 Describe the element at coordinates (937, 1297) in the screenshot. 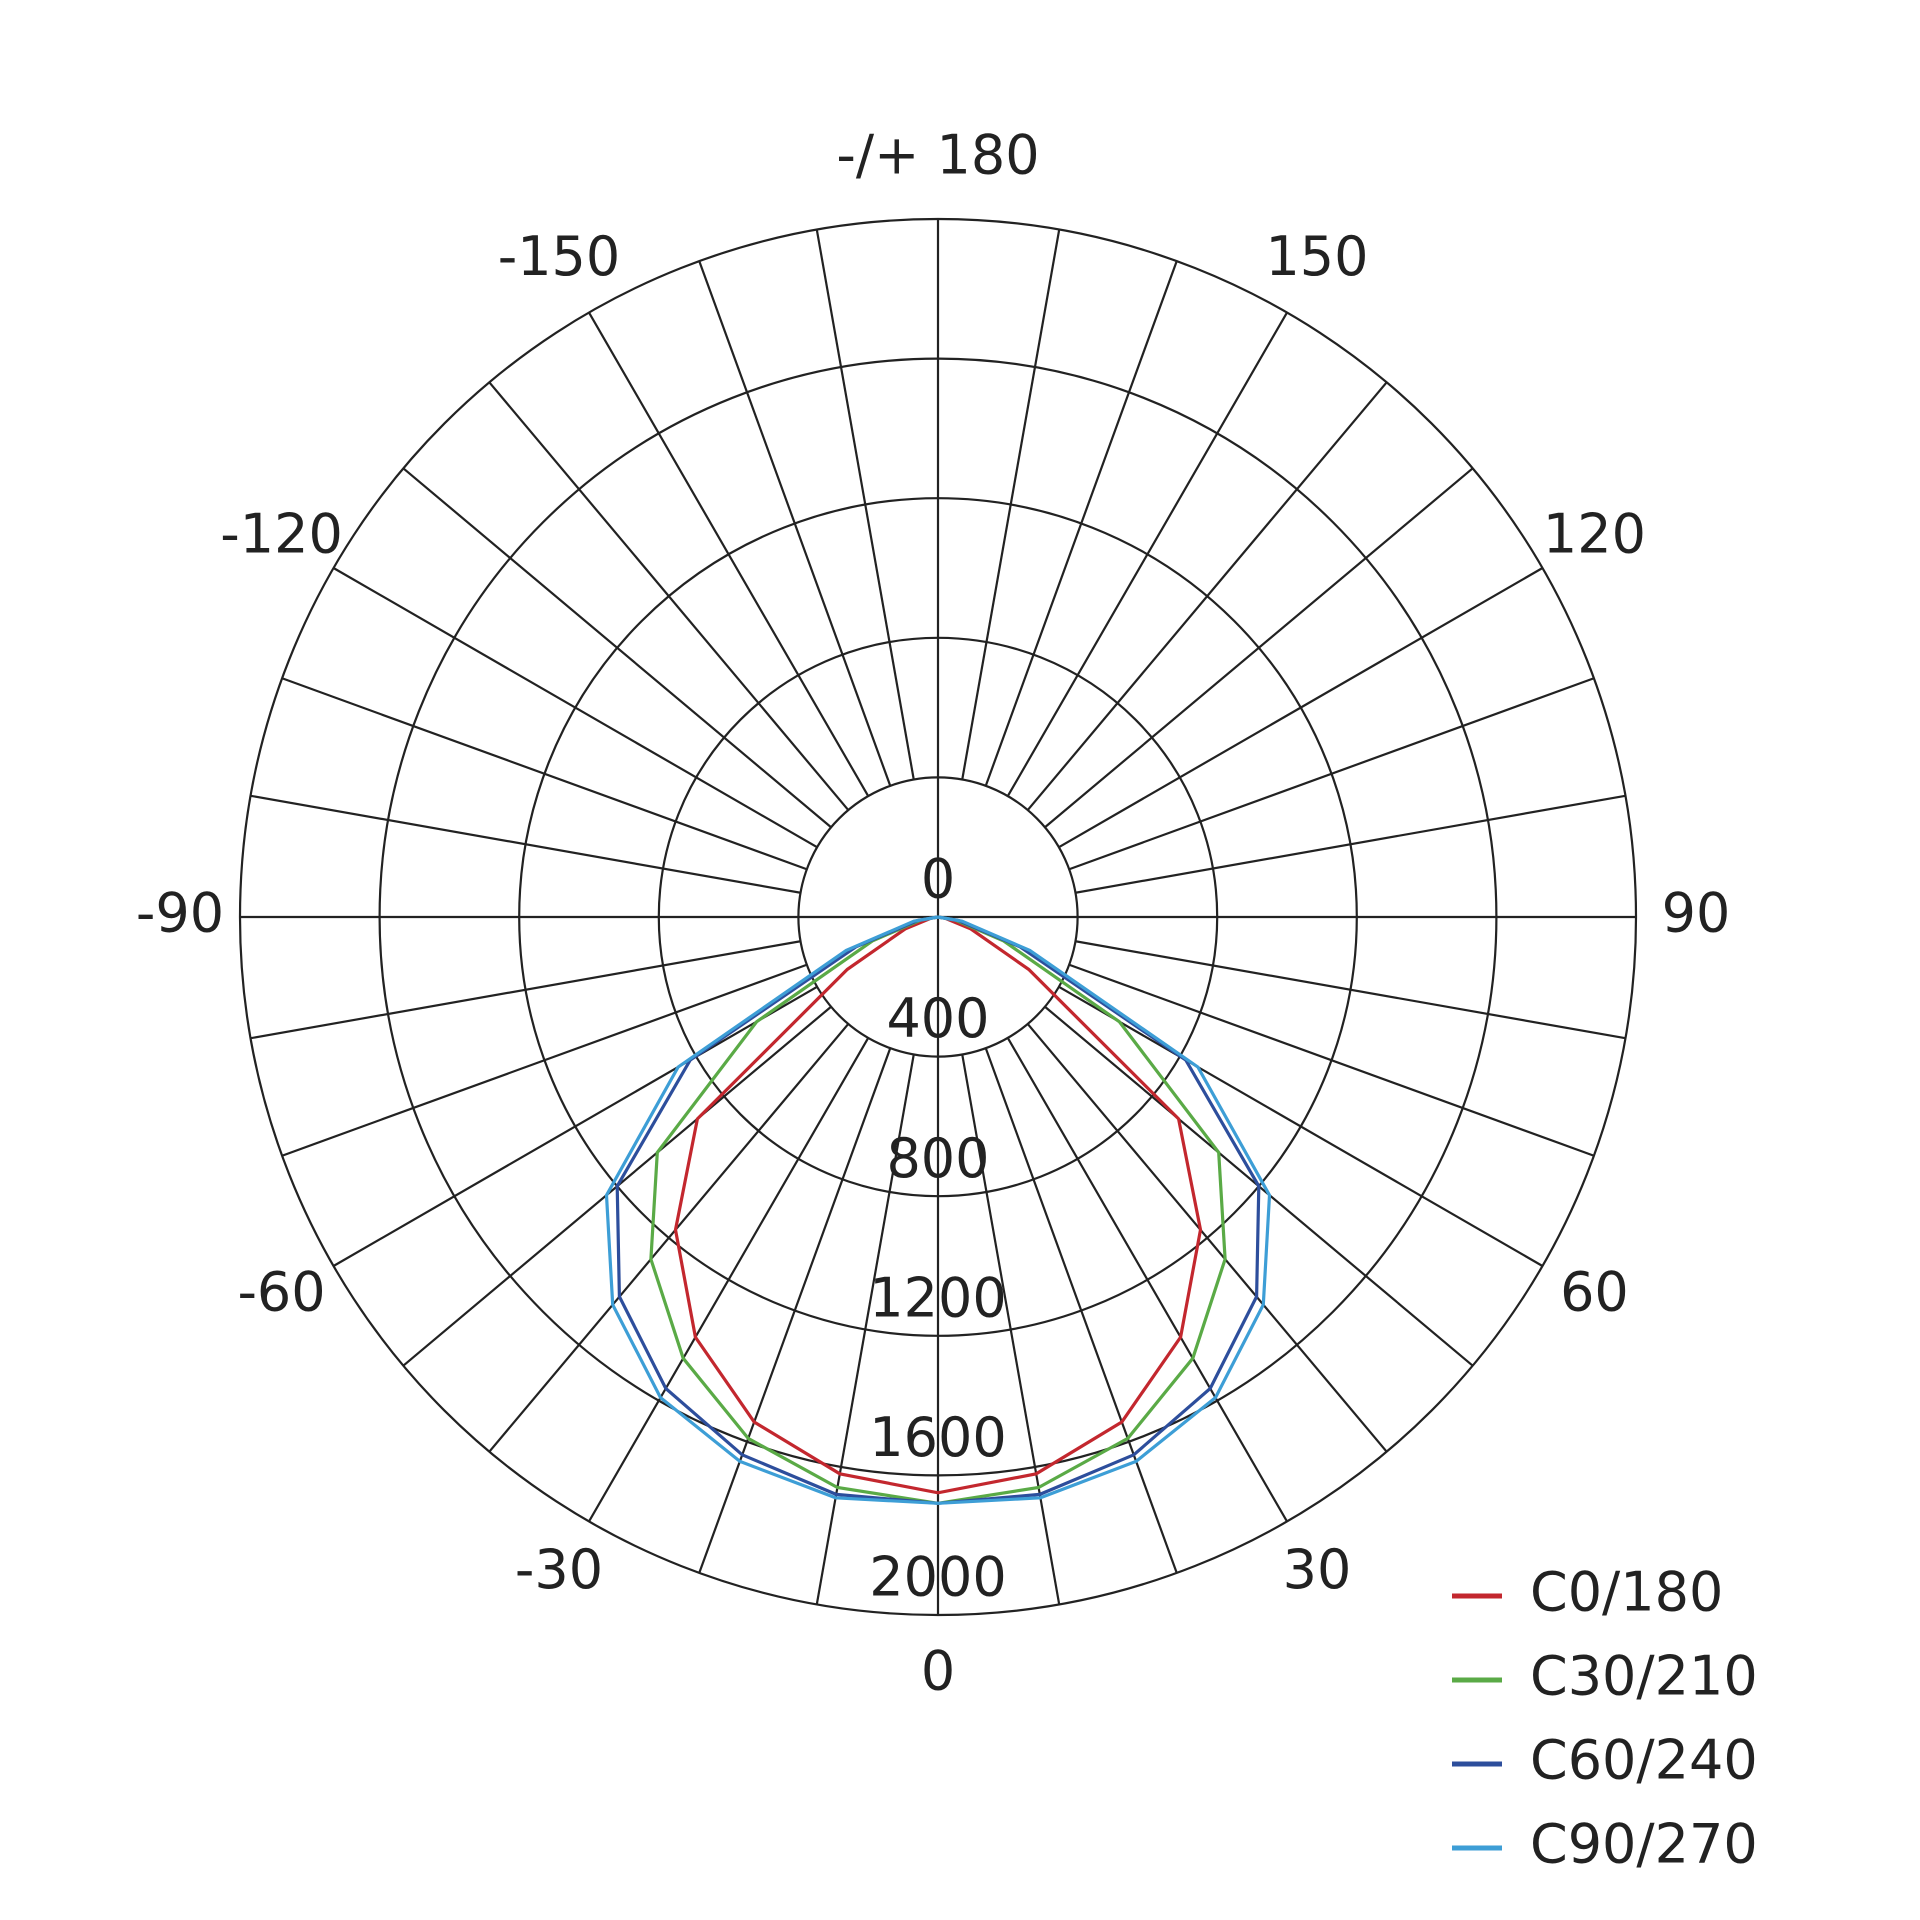

I see `r-tick-label: 1200` at that location.